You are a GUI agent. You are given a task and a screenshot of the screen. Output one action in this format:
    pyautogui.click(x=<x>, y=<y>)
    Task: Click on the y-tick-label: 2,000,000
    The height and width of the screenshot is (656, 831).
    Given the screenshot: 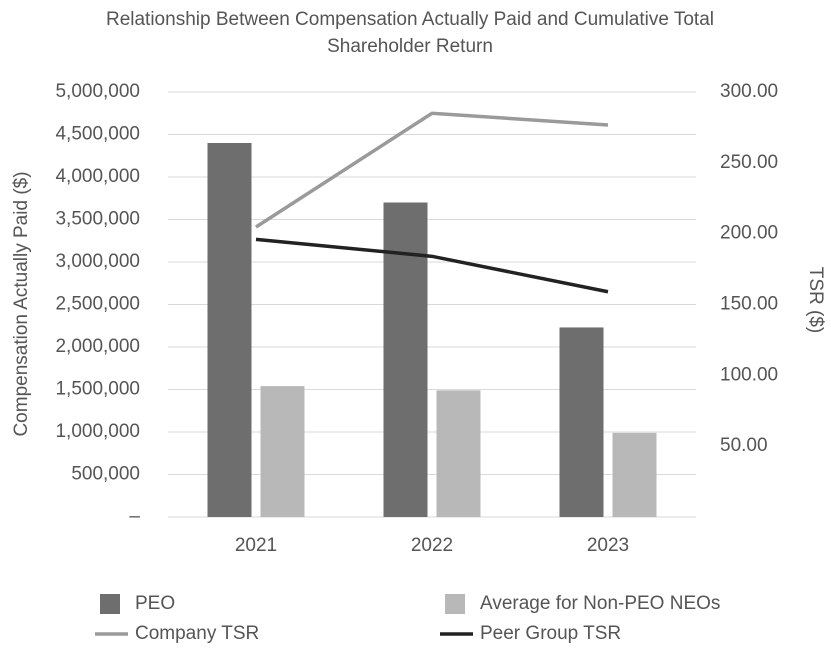 What is the action you would take?
    pyautogui.click(x=97, y=346)
    